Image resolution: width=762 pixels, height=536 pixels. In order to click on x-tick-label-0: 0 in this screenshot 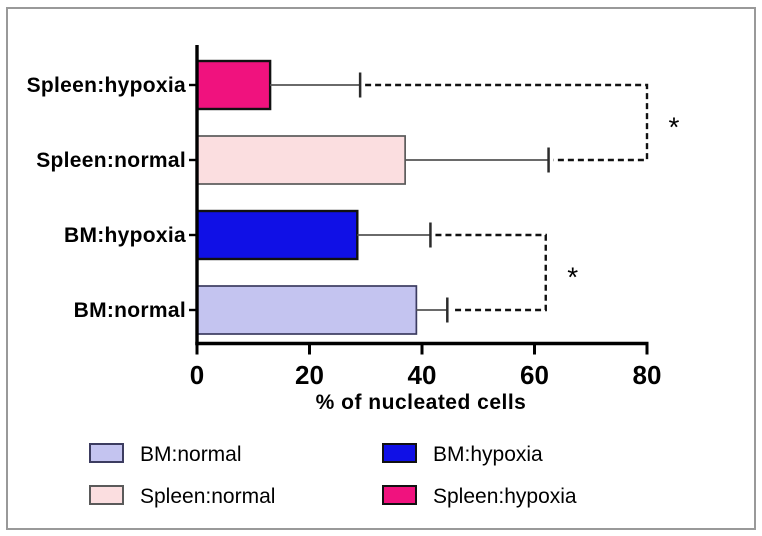, I will do `click(197, 375)`.